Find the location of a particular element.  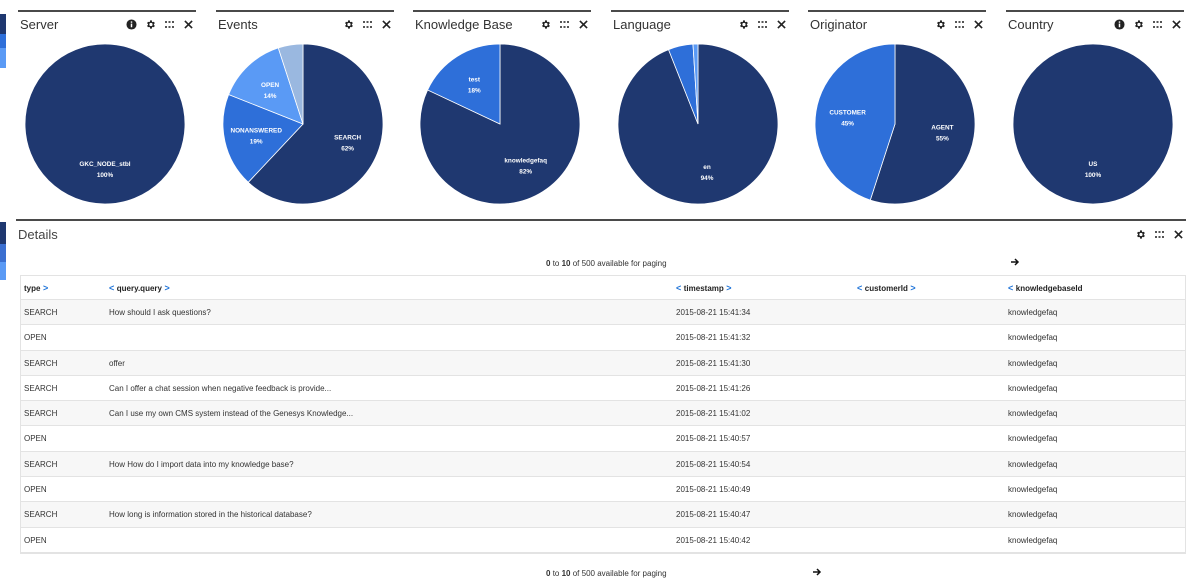

widget-originator: Originator AGENT 55% CUSTOMER 45% is located at coordinates (897, 110).